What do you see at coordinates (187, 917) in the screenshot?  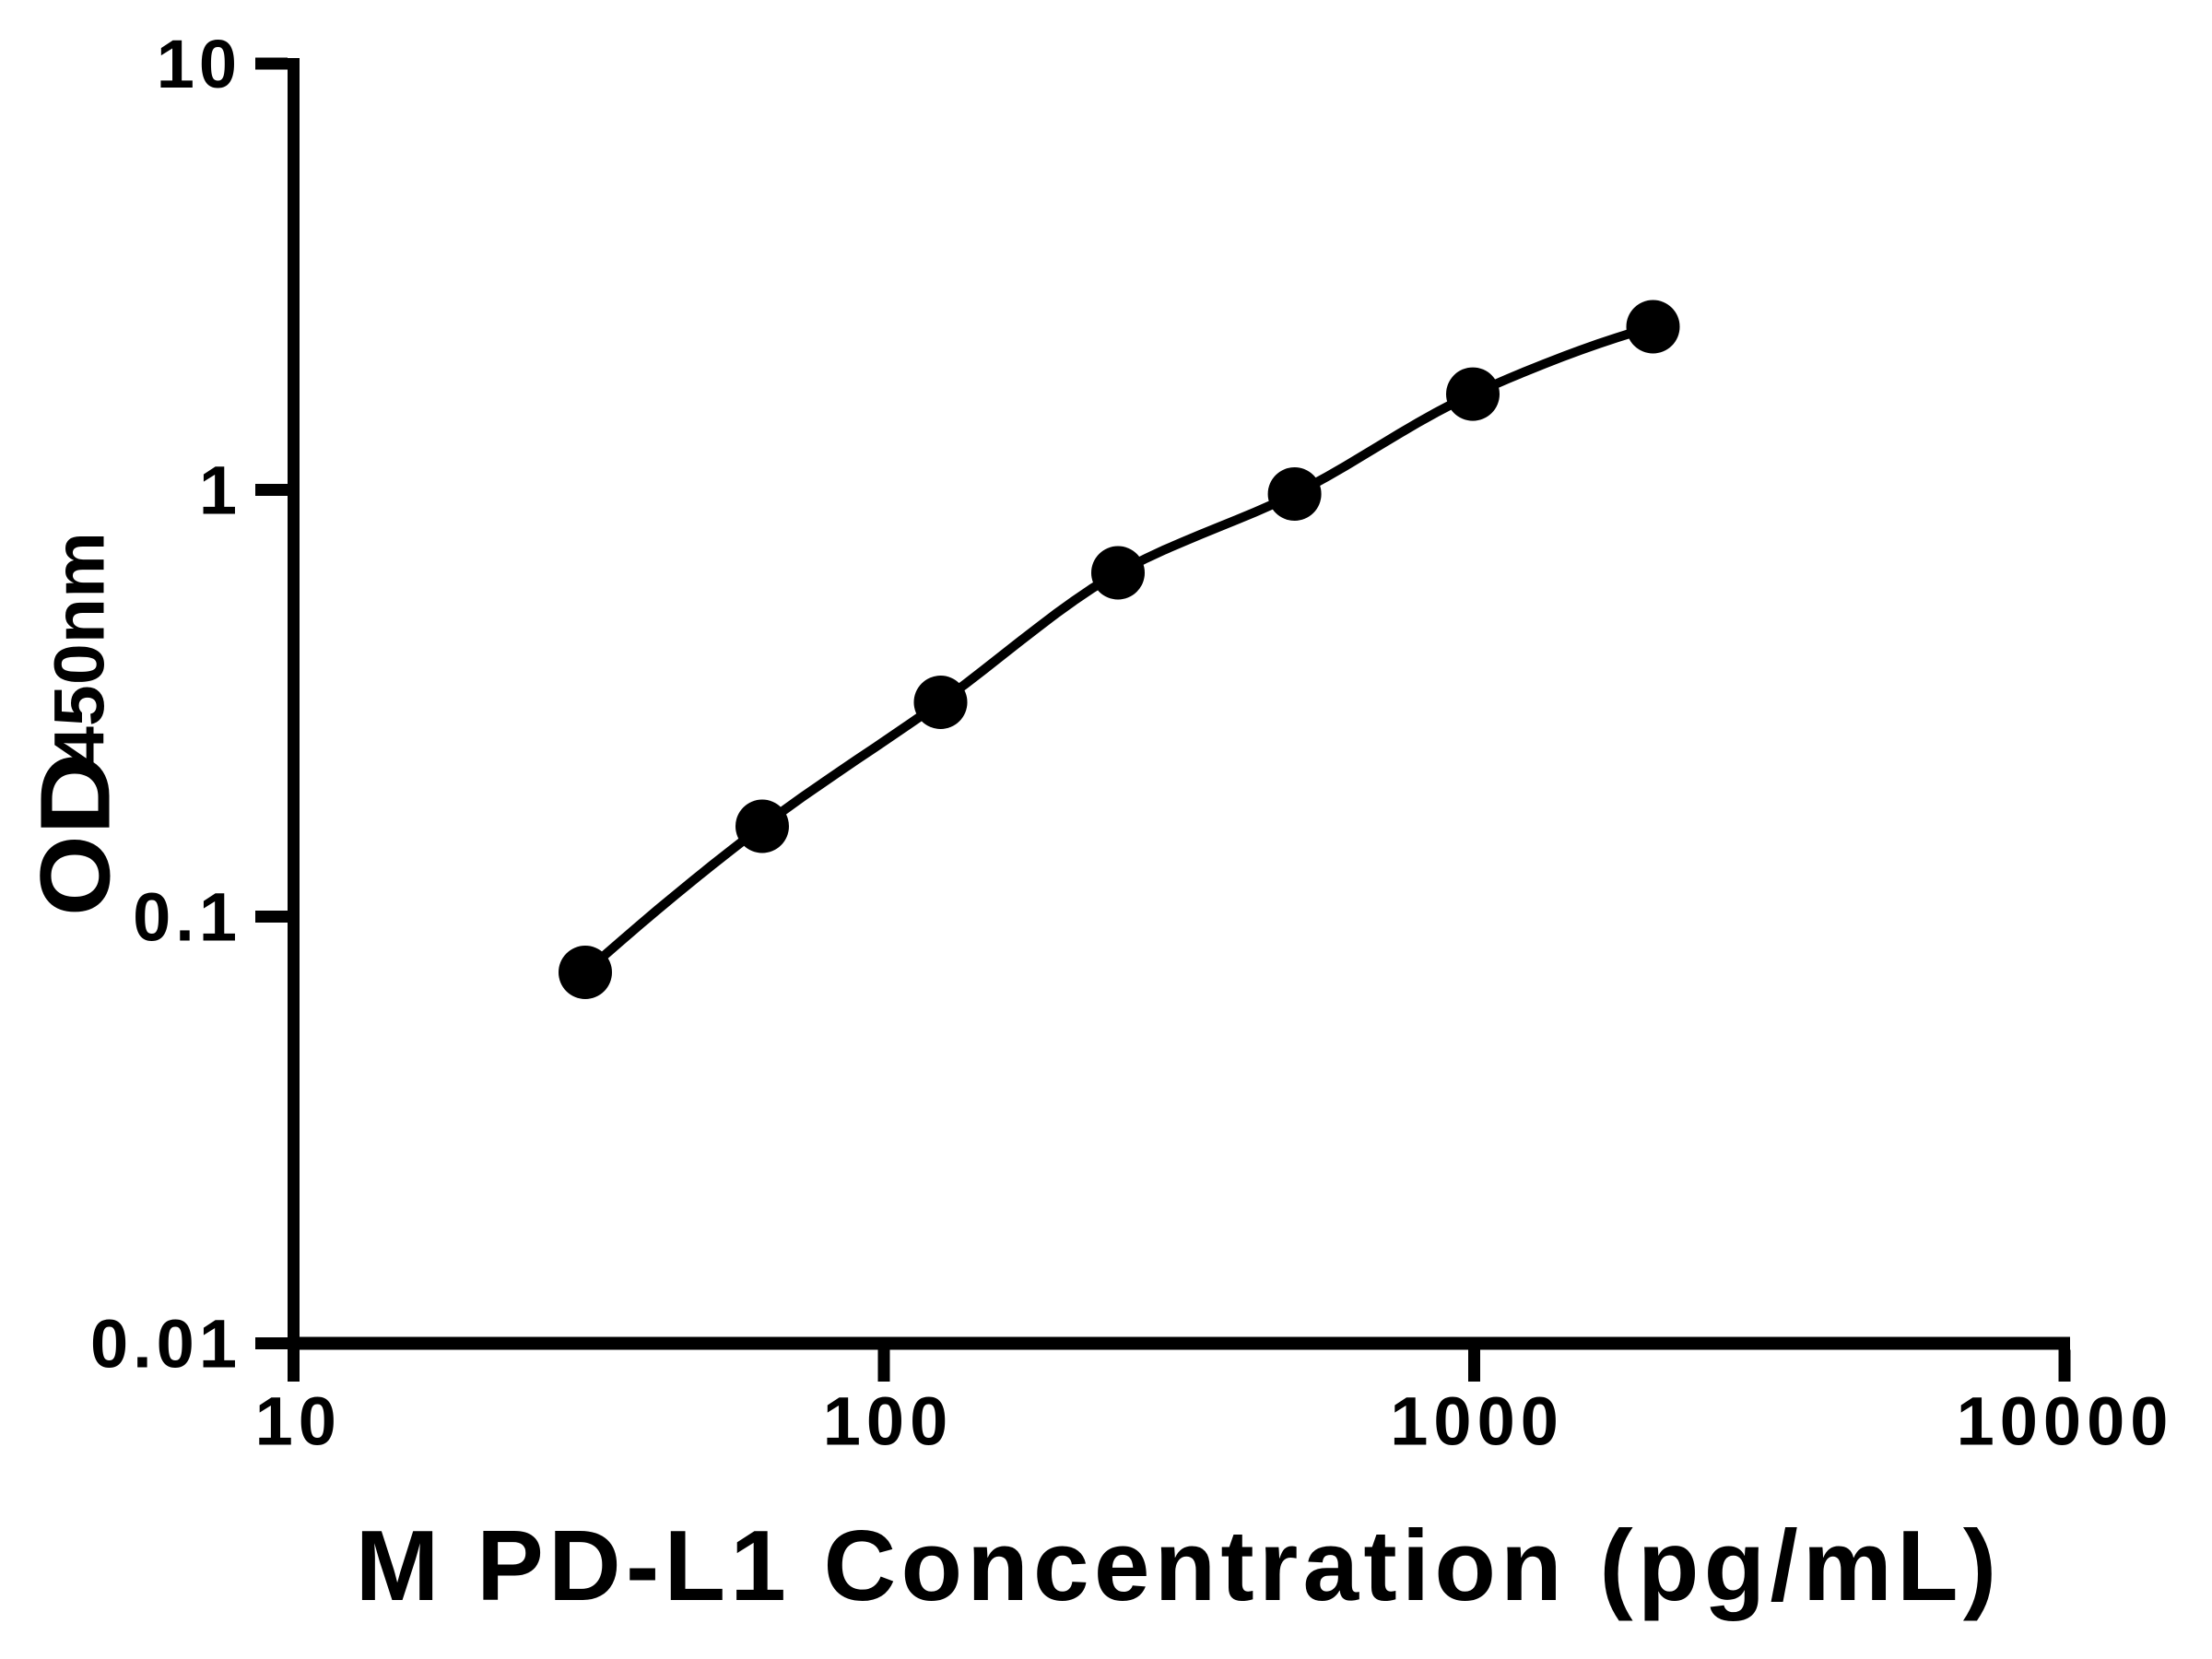 I see `svg-text: 0.1` at bounding box center [187, 917].